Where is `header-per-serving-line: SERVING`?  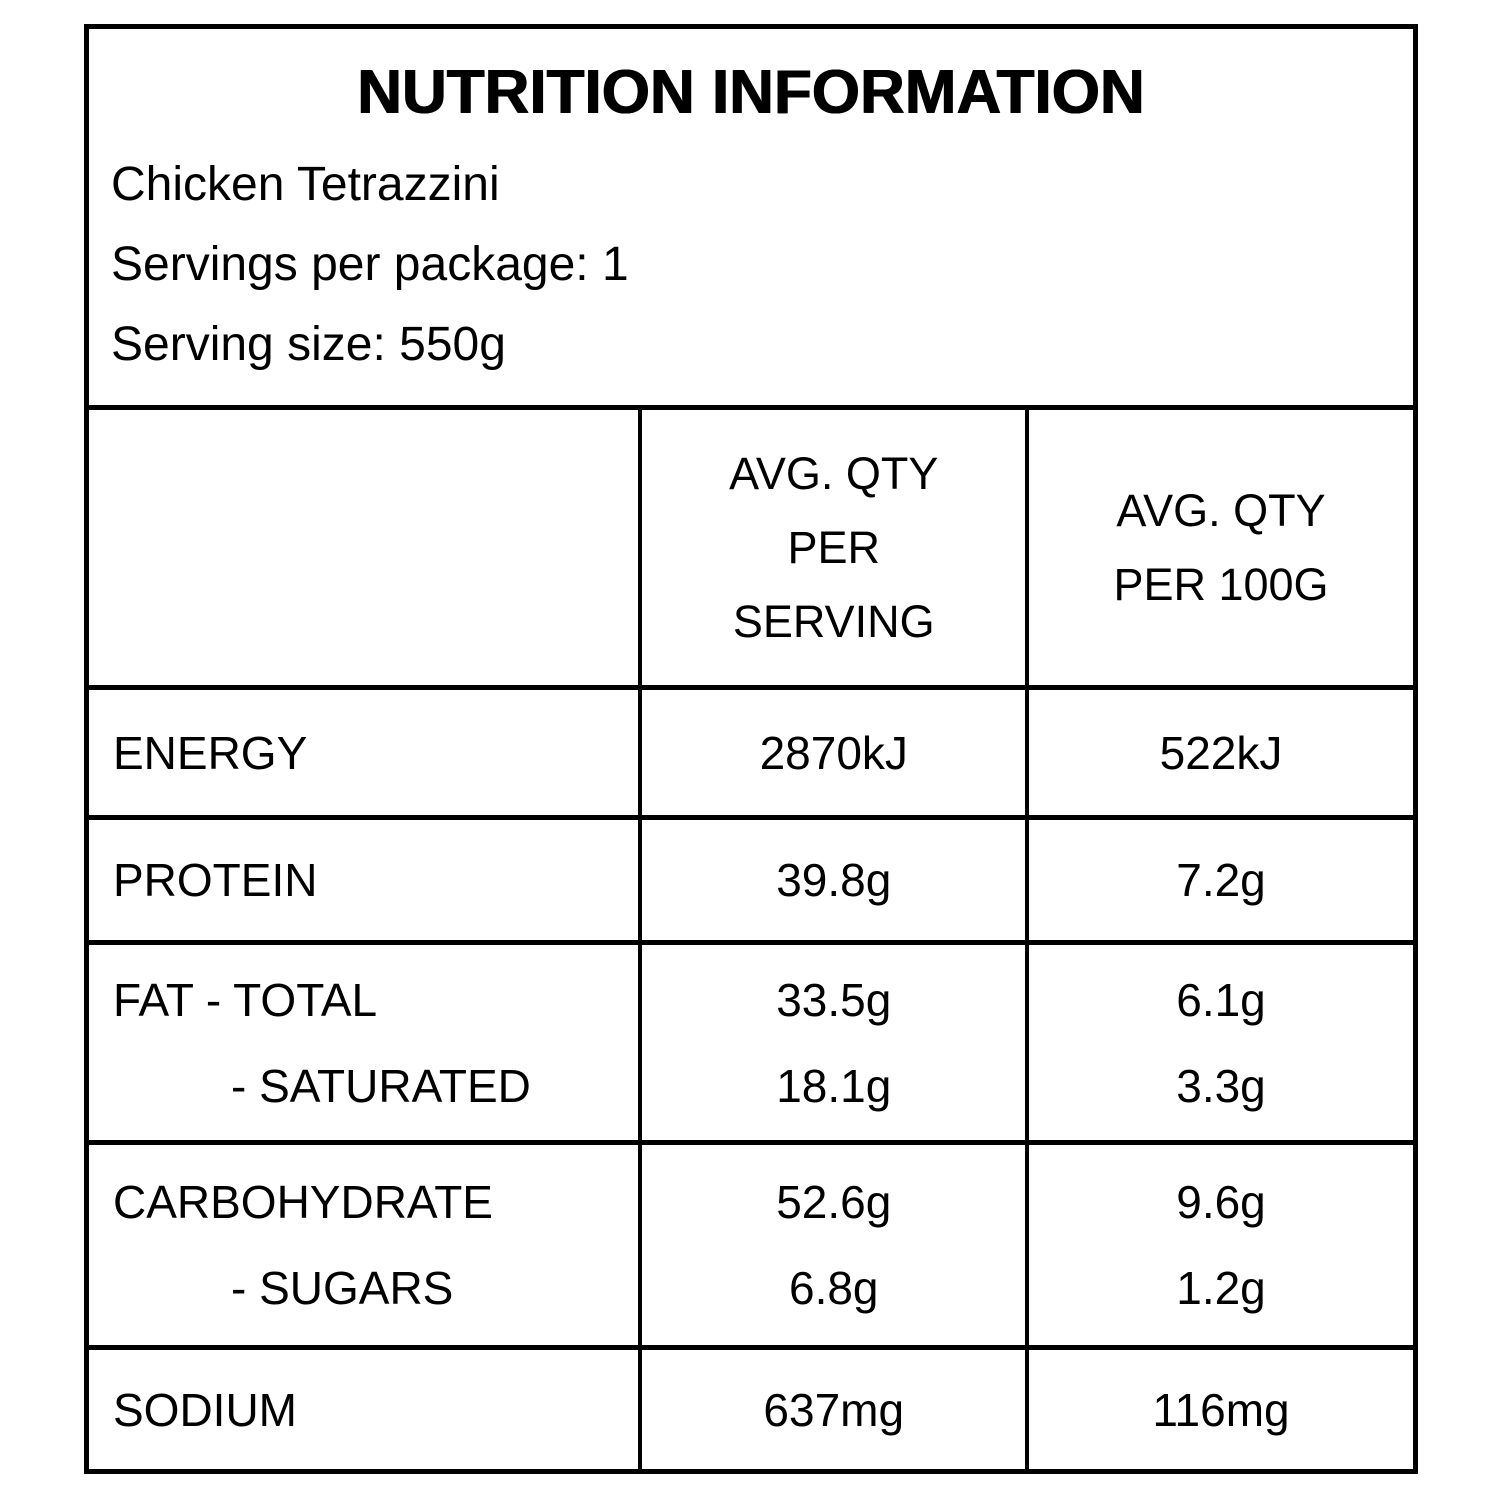 header-per-serving-line: SERVING is located at coordinates (833, 621).